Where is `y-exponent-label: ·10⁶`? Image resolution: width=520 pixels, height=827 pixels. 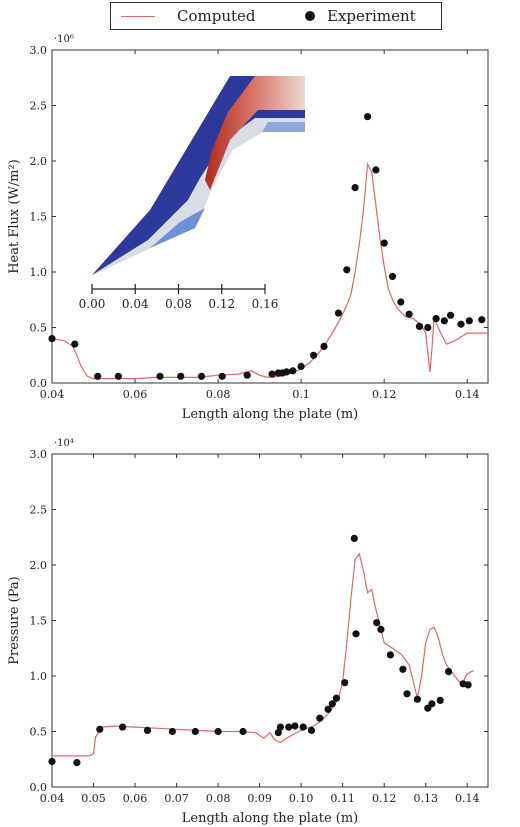
y-exponent-label: ·10⁶ is located at coordinates (64, 39).